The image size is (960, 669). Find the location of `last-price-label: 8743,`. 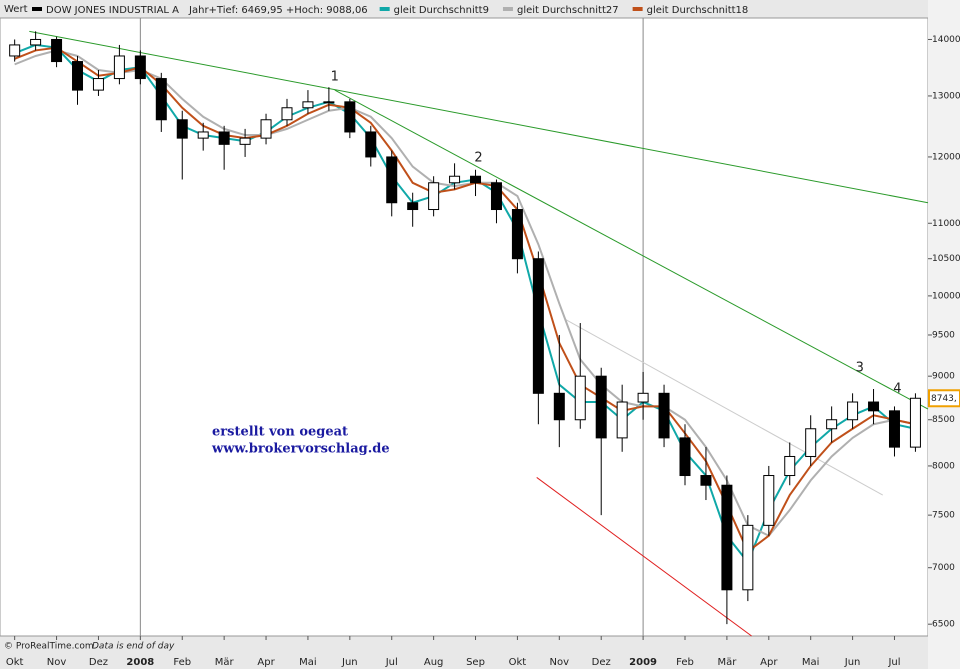

last-price-label: 8743, is located at coordinates (944, 399).